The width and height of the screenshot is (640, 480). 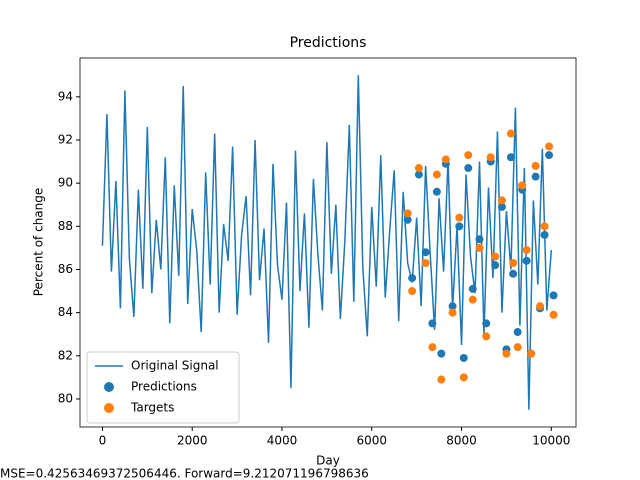 What do you see at coordinates (551, 441) in the screenshot?
I see `x-tick-label: 10000` at bounding box center [551, 441].